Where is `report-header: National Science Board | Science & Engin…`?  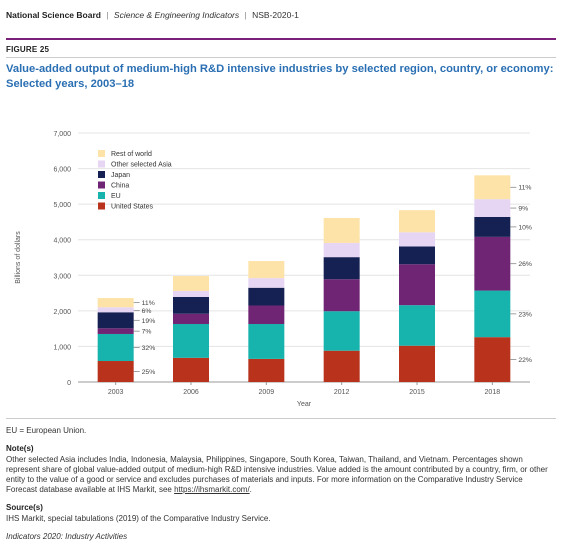 report-header: National Science Board | Science & Engin… is located at coordinates (152, 15).